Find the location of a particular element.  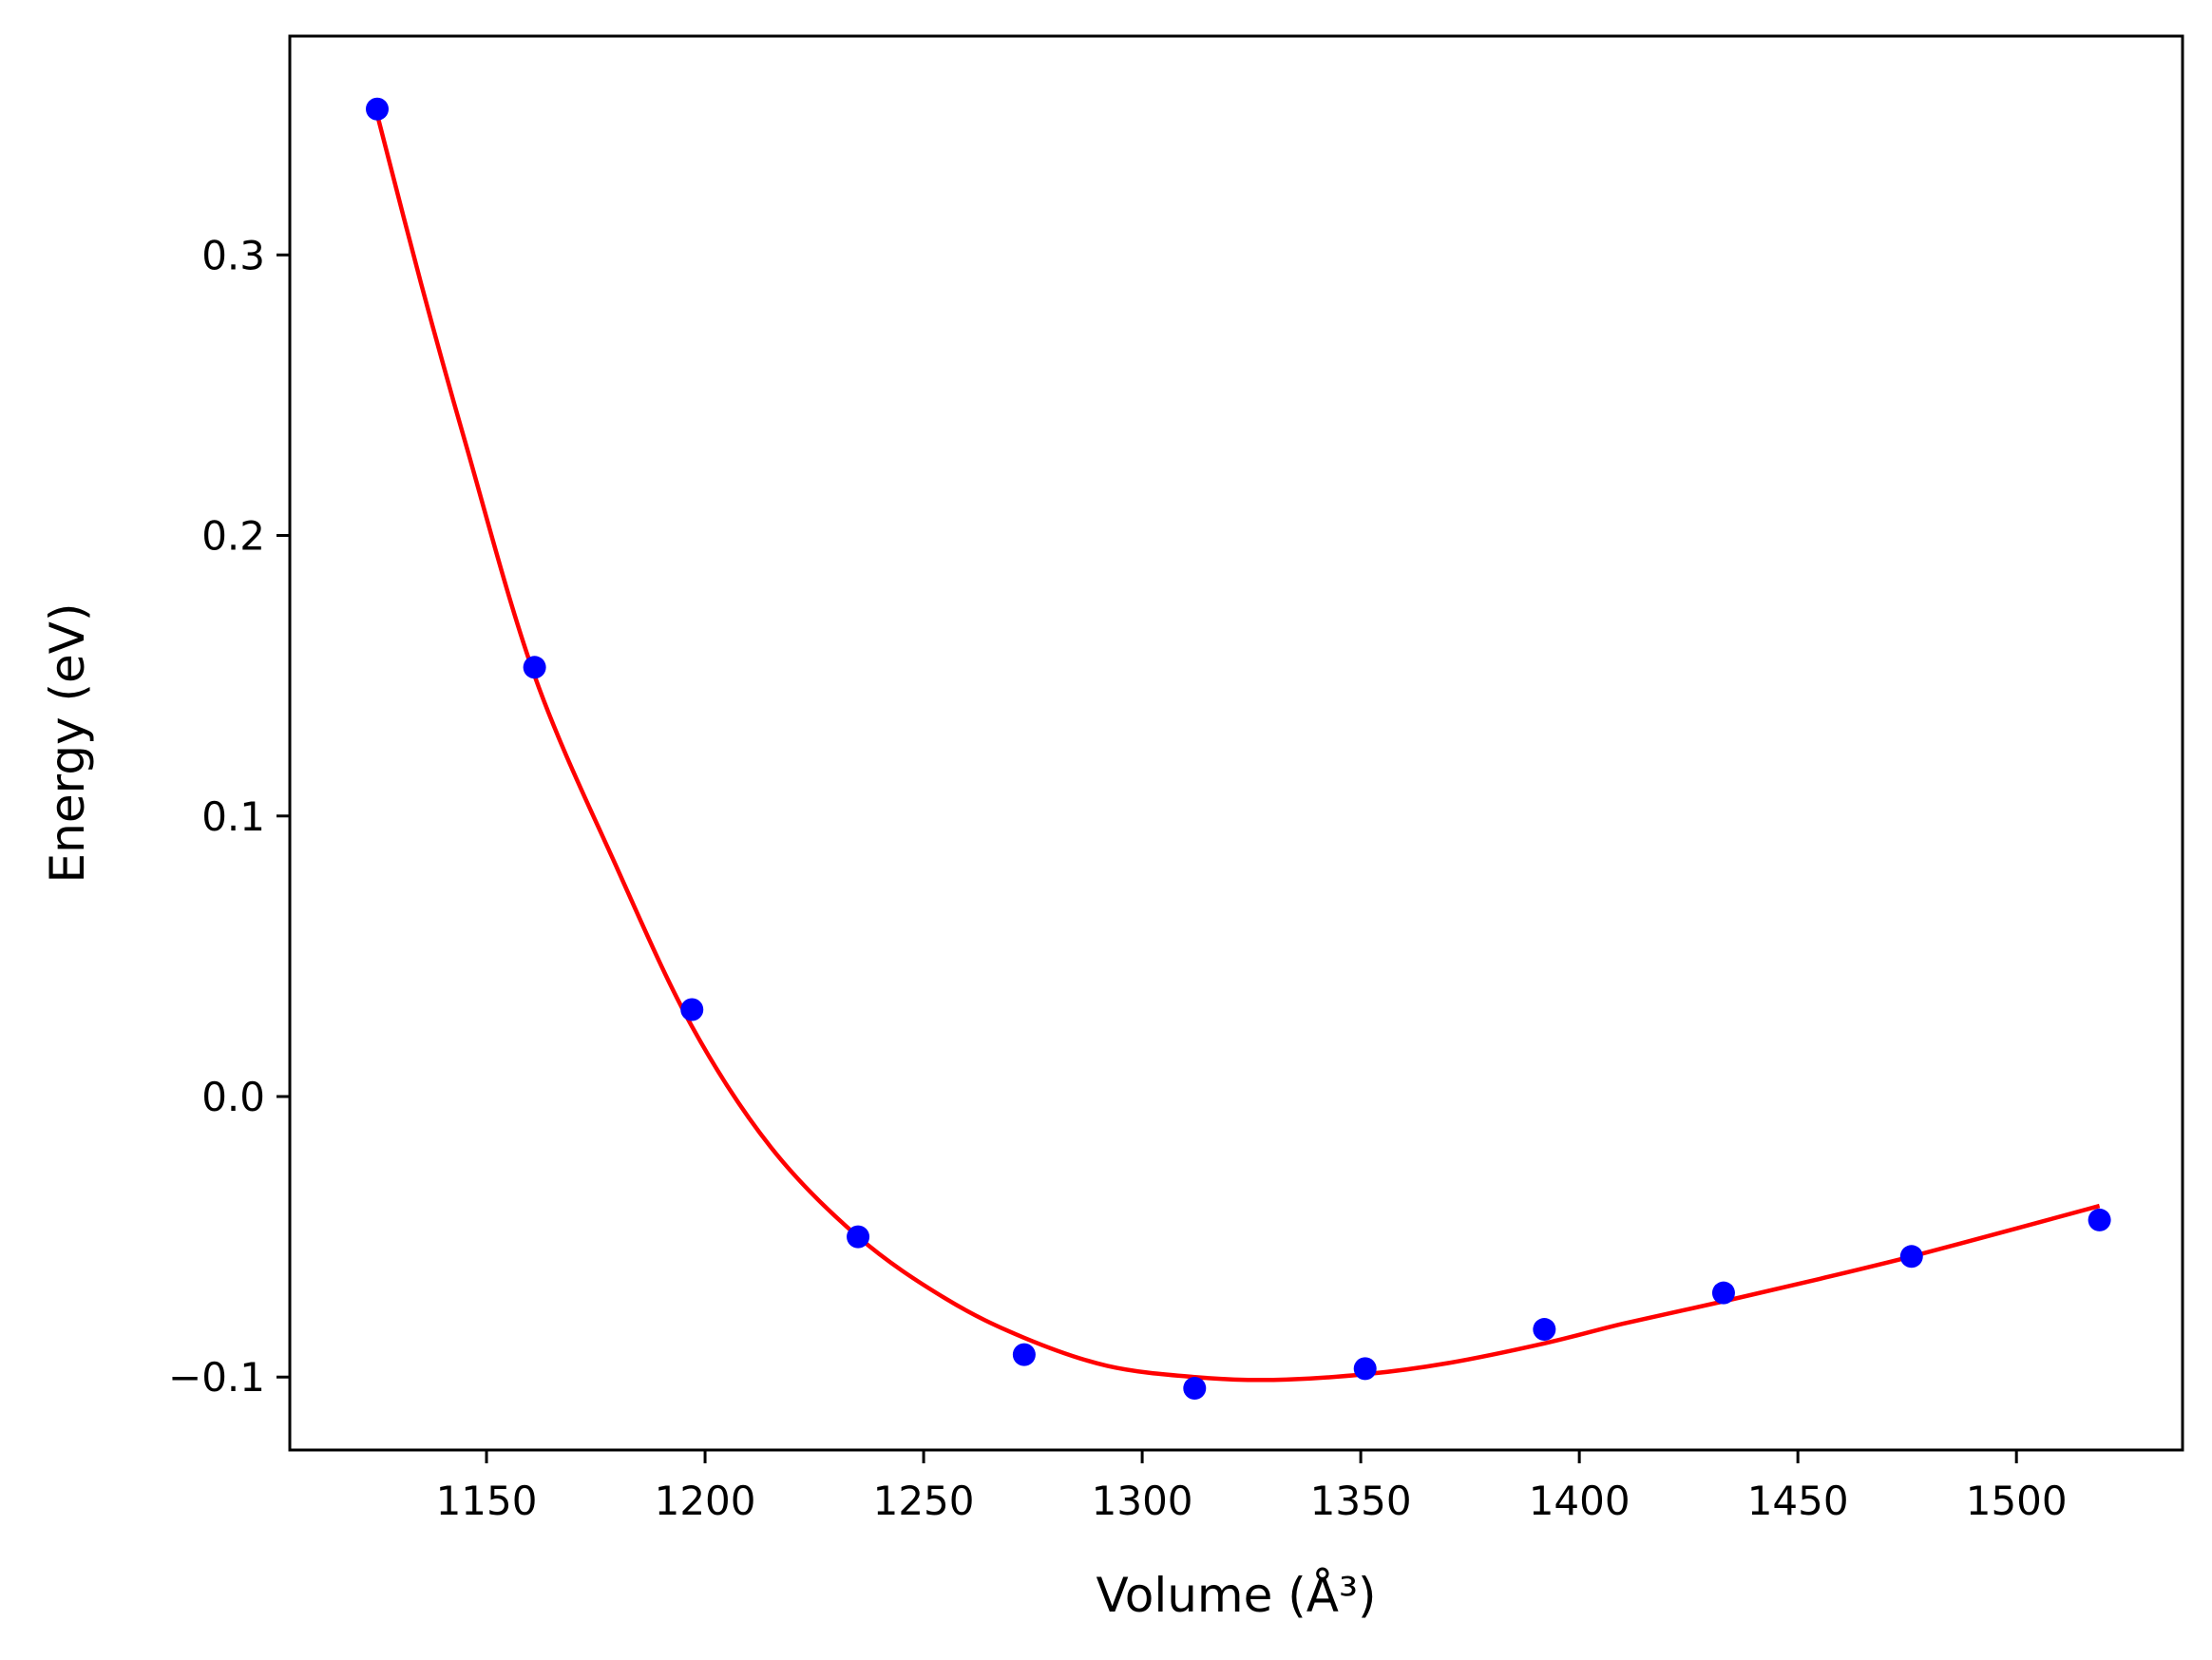

y-axis-ticks: −0.1 0.0 0.1 0.2 0.3 is located at coordinates (229, 816).